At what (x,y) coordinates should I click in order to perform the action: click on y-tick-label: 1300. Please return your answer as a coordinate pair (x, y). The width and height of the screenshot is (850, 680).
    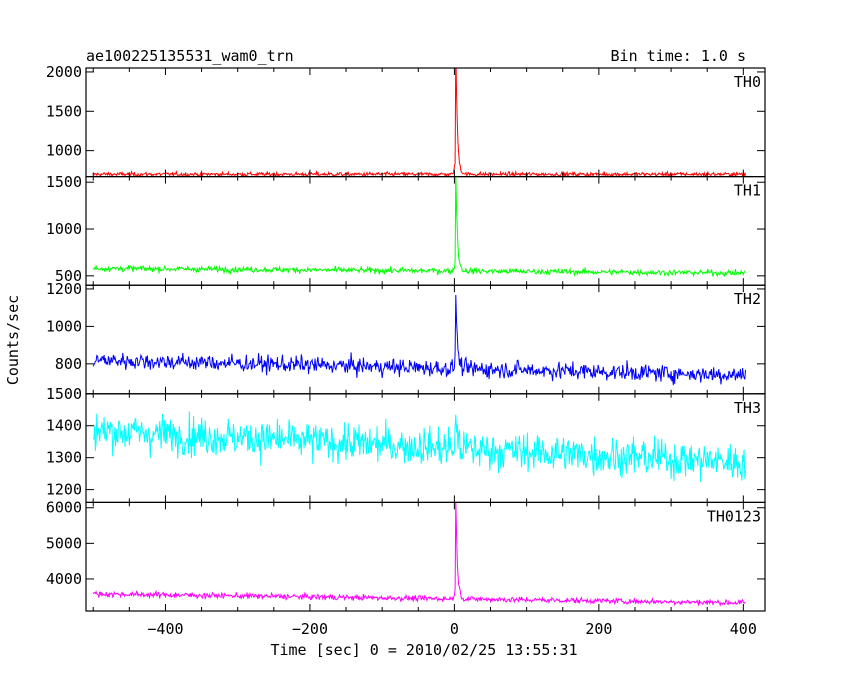
    Looking at the image, I should click on (64, 458).